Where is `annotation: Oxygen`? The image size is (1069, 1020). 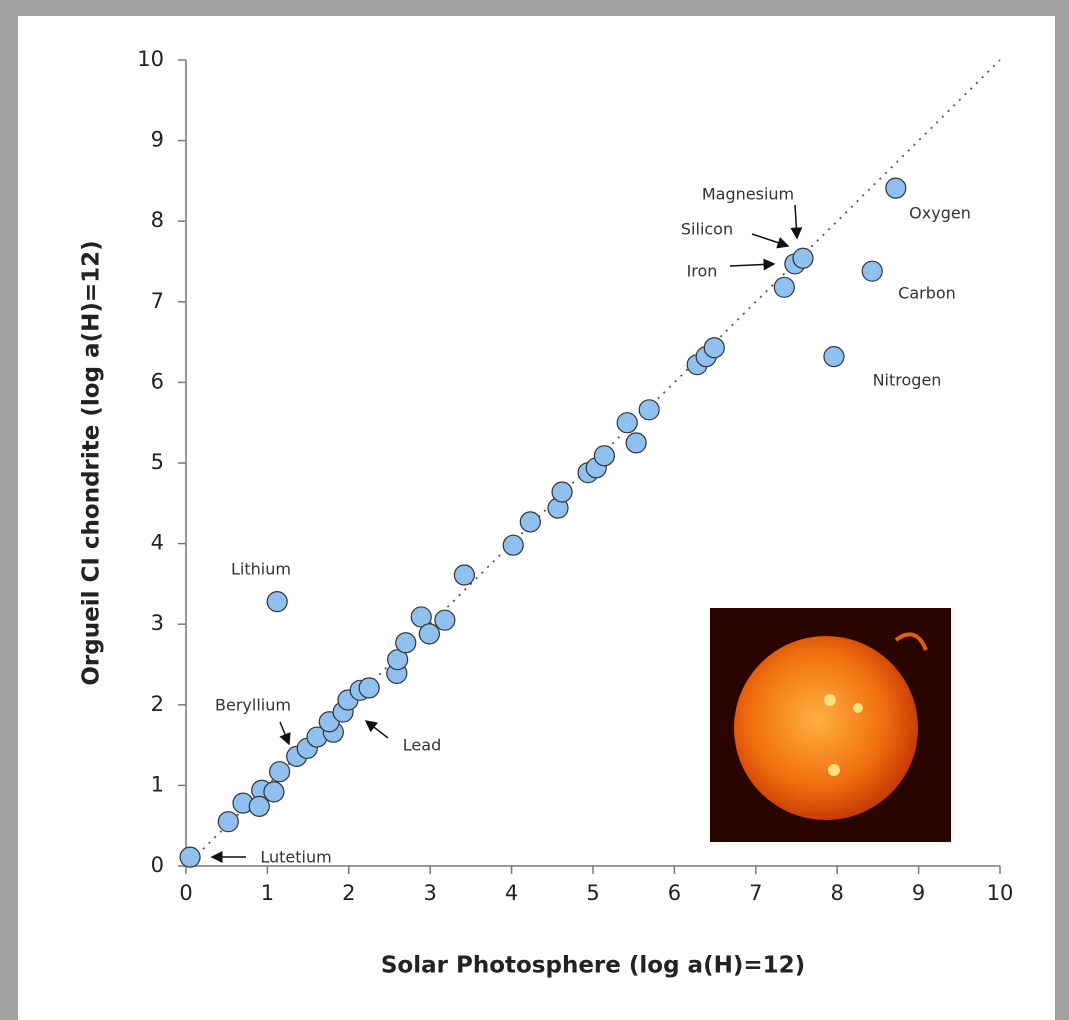
annotation: Oxygen is located at coordinates (940, 213).